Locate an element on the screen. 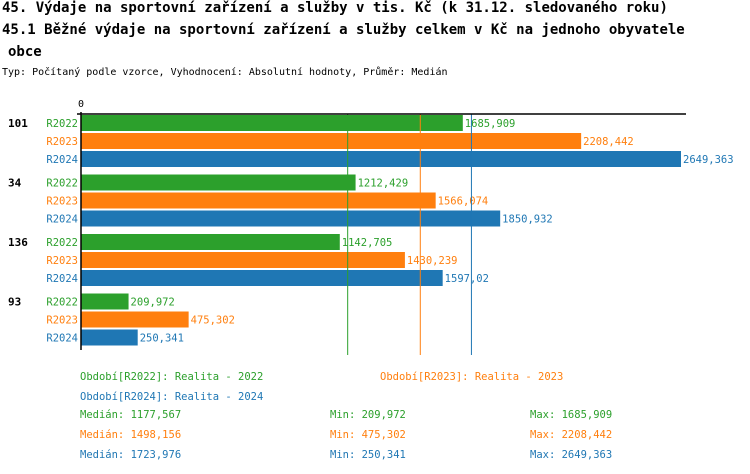  legend-r2024: Období[R2024]: Realita - 2024 is located at coordinates (172, 397).